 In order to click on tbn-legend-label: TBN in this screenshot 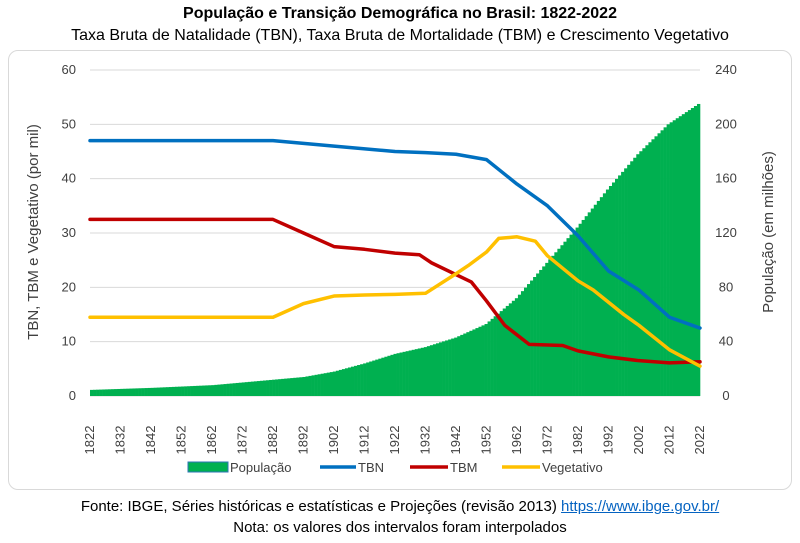, I will do `click(371, 467)`.